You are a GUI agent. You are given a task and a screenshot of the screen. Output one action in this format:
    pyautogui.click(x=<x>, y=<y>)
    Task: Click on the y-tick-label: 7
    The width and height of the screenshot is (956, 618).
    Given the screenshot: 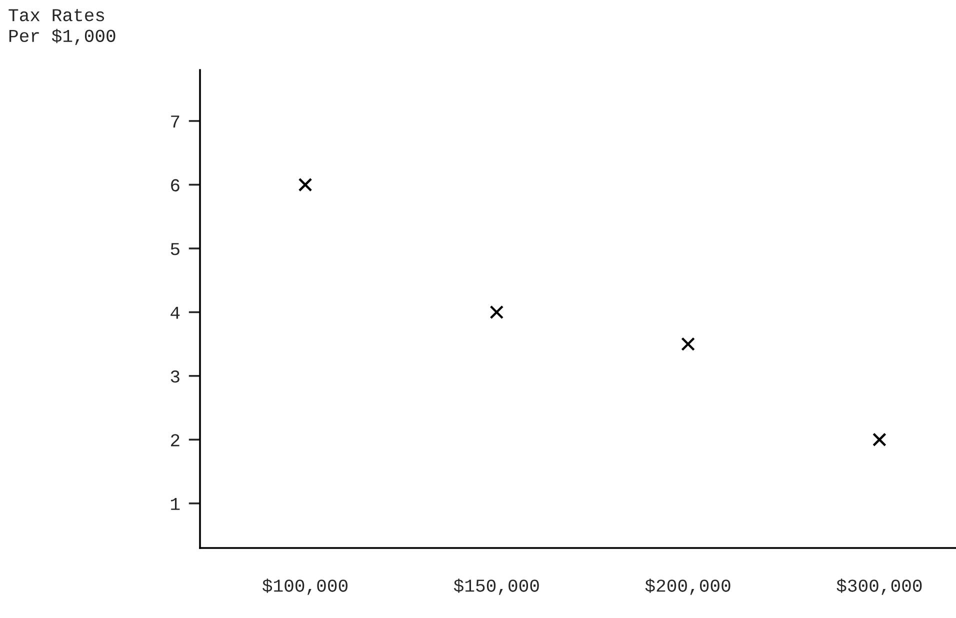 What is the action you would take?
    pyautogui.click(x=175, y=122)
    